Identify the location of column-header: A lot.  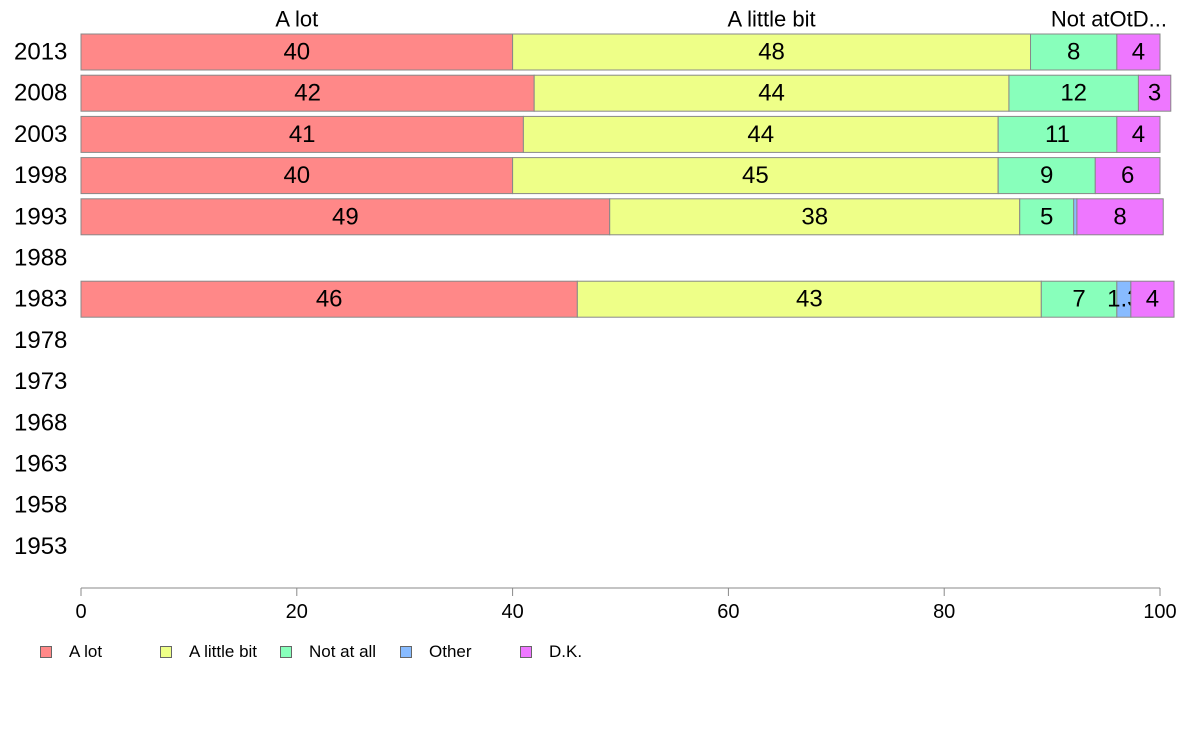
(296, 19).